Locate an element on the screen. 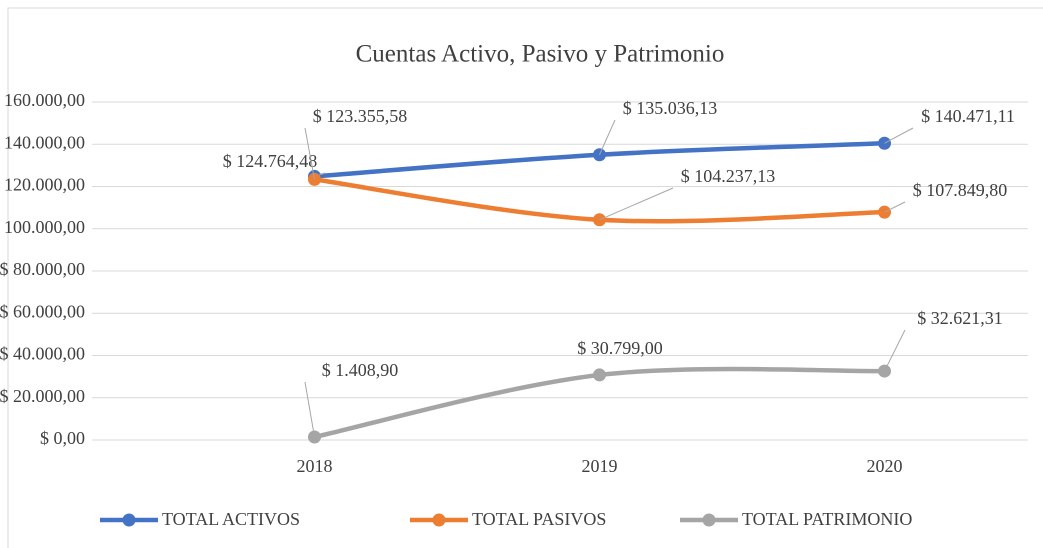  y-tick-label: $ 160.000,00 is located at coordinates (42, 100).